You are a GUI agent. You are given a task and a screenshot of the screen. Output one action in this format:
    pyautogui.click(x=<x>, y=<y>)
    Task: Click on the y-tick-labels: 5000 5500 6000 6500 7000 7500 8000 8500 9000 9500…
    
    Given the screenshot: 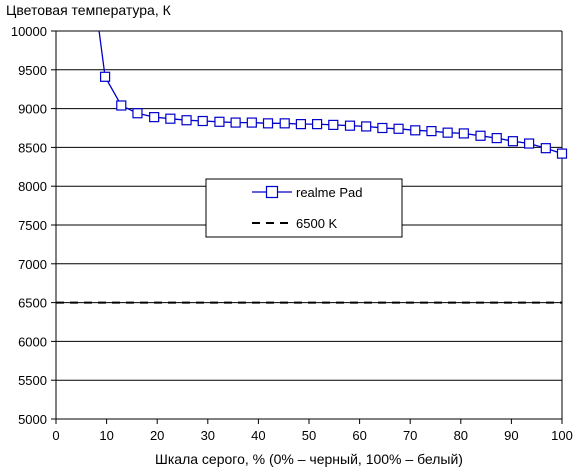 What is the action you would take?
    pyautogui.click(x=29, y=225)
    